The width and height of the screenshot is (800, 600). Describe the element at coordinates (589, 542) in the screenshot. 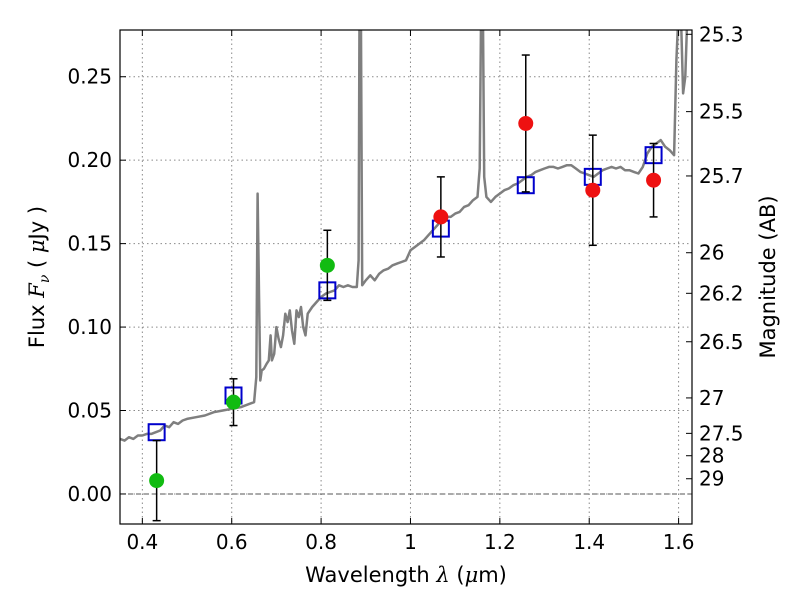

I see `x-tick-label: 1.4` at that location.